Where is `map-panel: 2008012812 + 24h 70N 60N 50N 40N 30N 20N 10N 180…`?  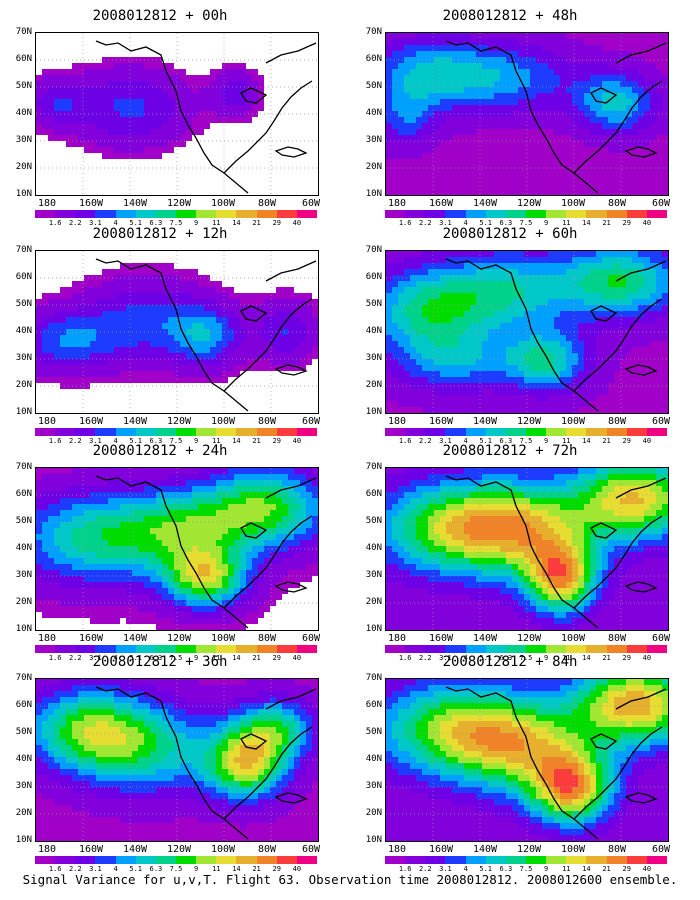 map-panel: 2008012812 + 24h 70N 60N 50N 40N 30N 20N 10N 180… is located at coordinates (160, 554).